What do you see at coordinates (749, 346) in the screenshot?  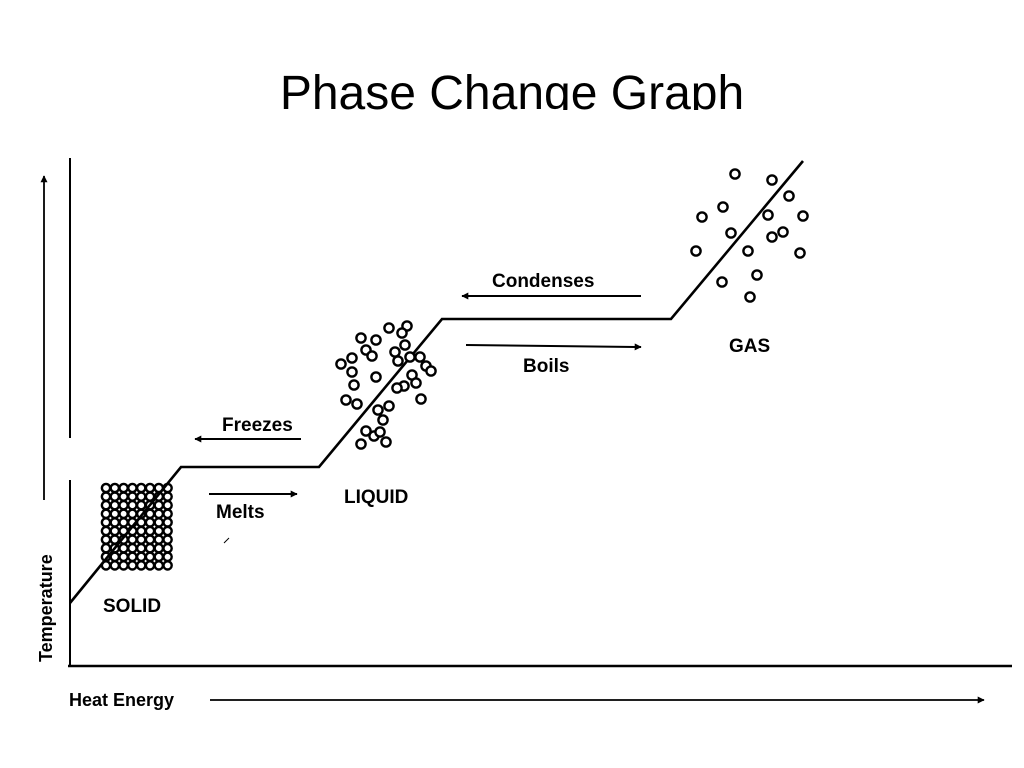 I see `gas-label: GAS` at bounding box center [749, 346].